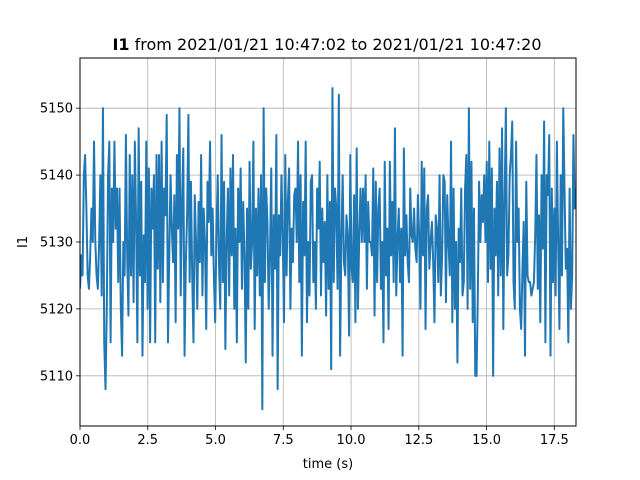 This screenshot has width=640, height=480. Describe the element at coordinates (554, 440) in the screenshot. I see `x-tick-label: 17.5` at that location.